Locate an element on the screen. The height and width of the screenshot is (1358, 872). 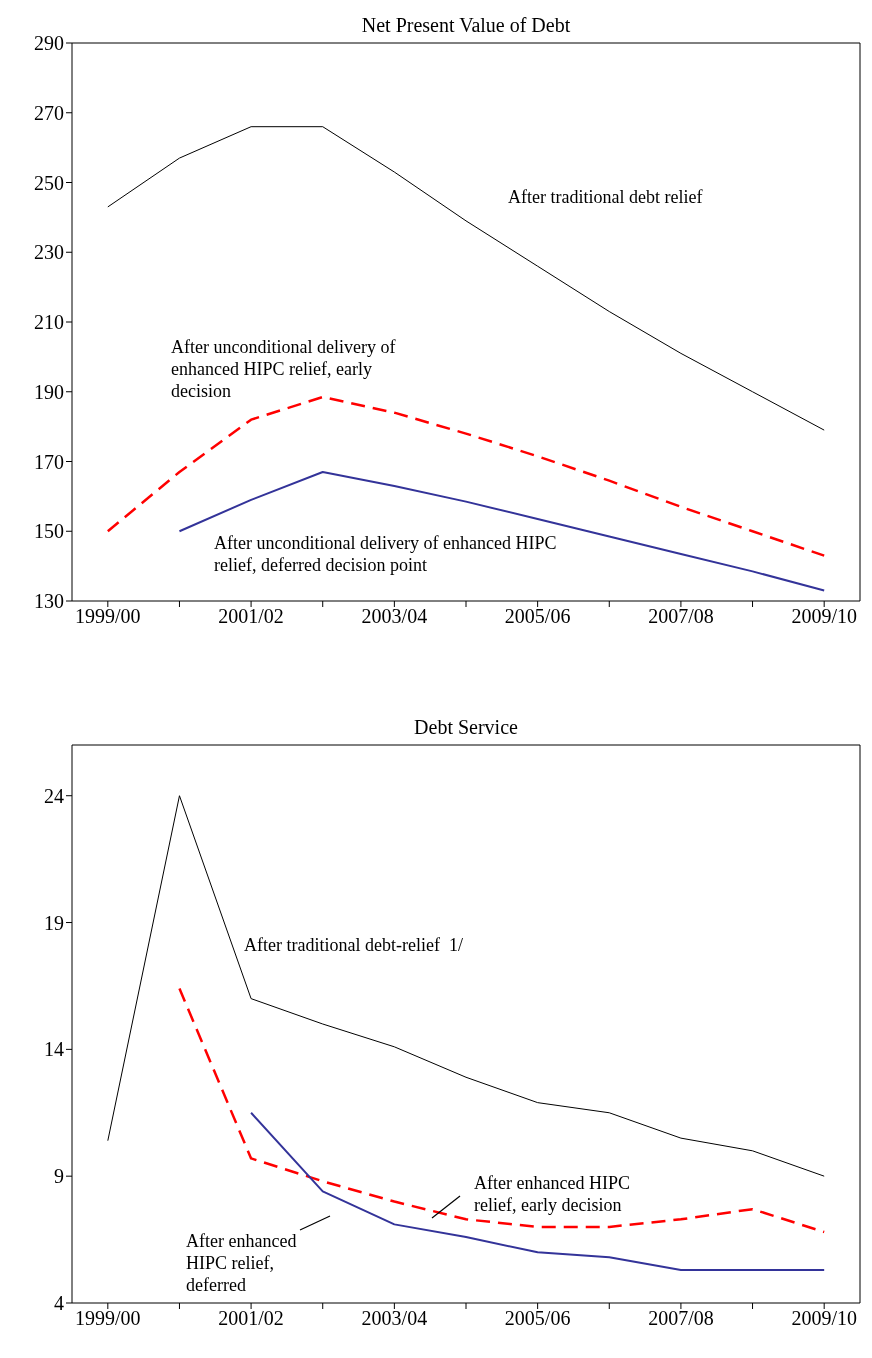
series-label: After unconditional delivery of enhanced HIPC relief, deferred decision point is located at coordinates (386, 554).